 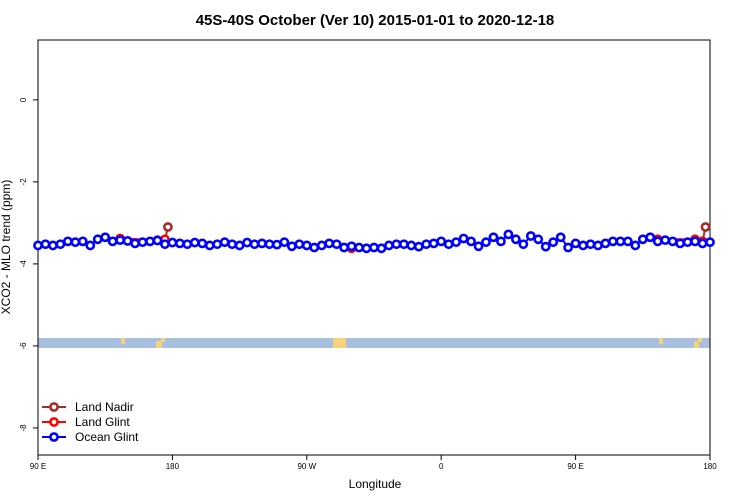 What do you see at coordinates (441, 466) in the screenshot?
I see `x-tick-label: 0` at bounding box center [441, 466].